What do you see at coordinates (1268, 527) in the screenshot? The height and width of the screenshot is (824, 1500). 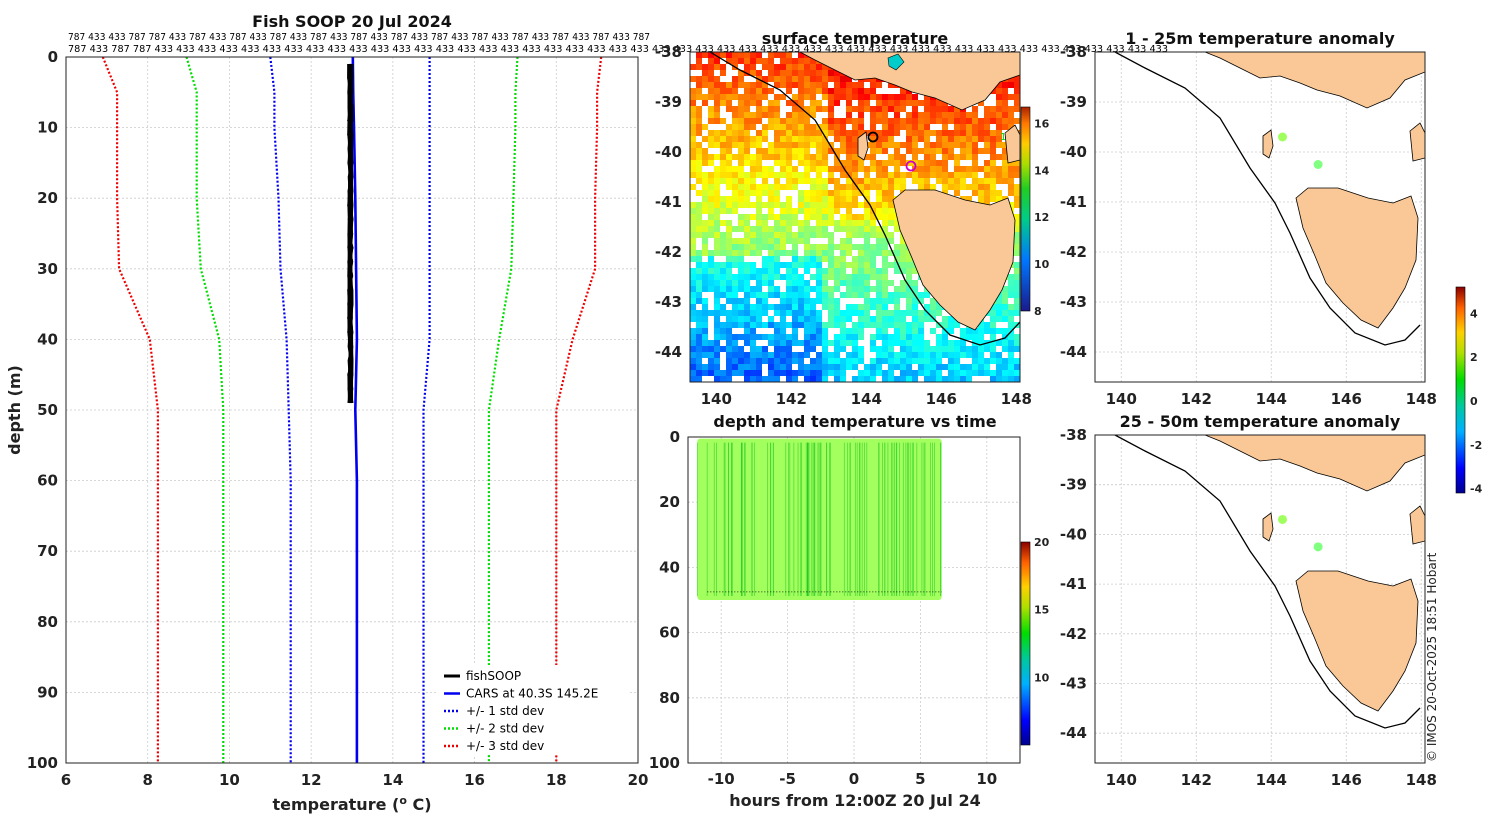 I see `king-island` at bounding box center [1268, 527].